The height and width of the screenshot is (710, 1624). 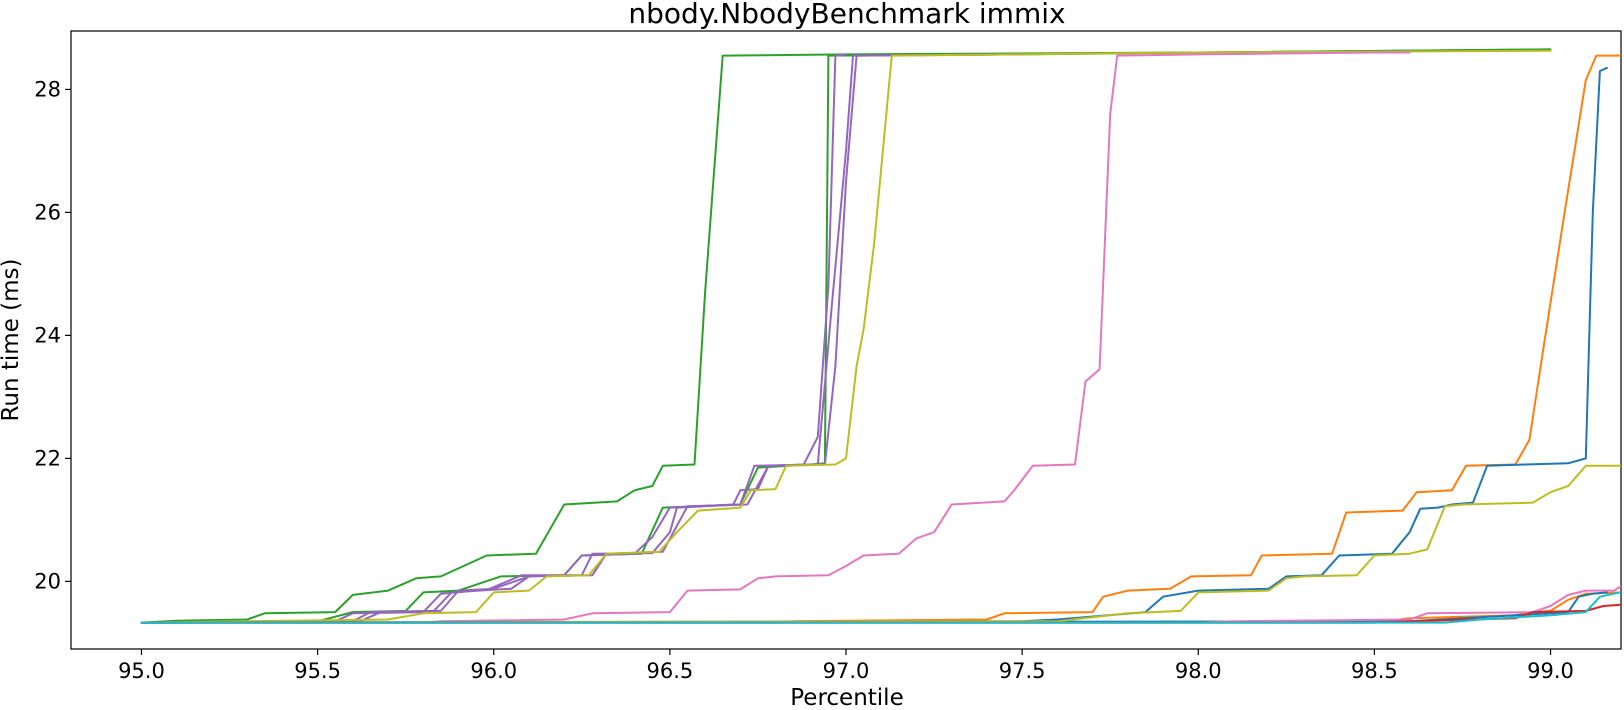 I want to click on y-tick-label: 26, so click(x=47, y=212).